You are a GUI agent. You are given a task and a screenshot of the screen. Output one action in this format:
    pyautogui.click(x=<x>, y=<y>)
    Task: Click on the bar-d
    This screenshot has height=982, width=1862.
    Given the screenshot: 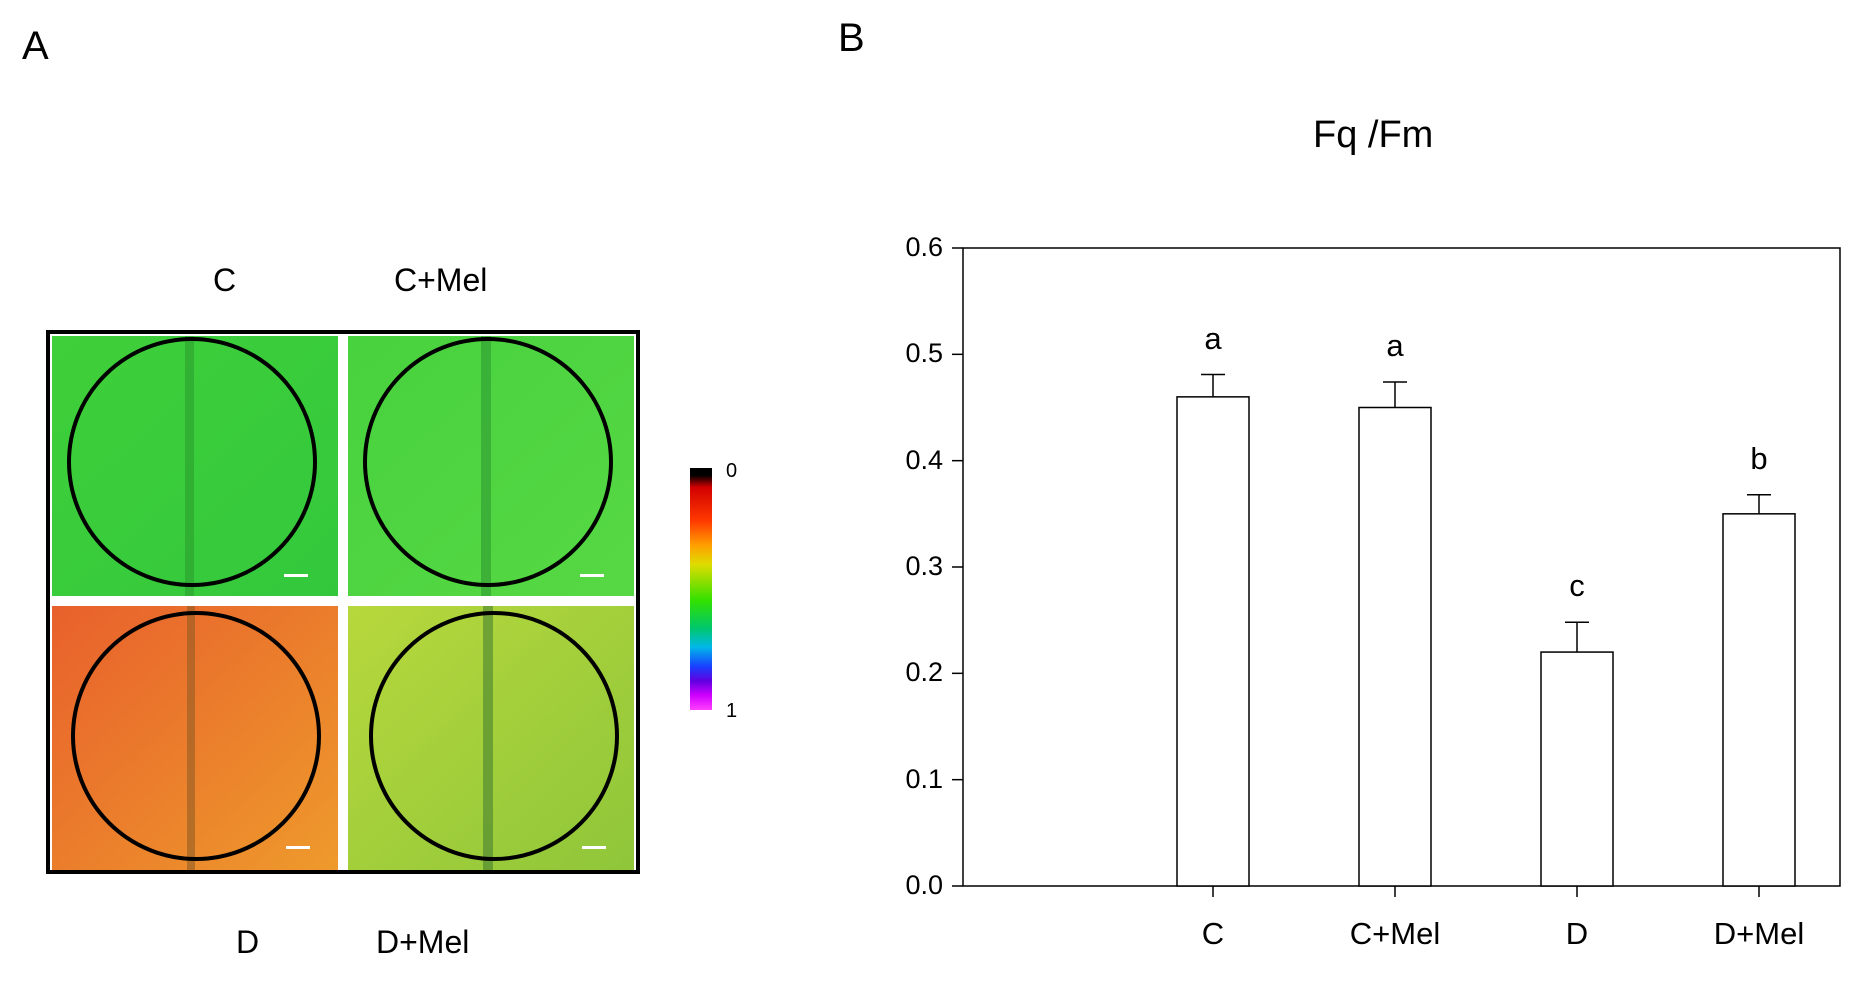 What is the action you would take?
    pyautogui.click(x=1577, y=769)
    